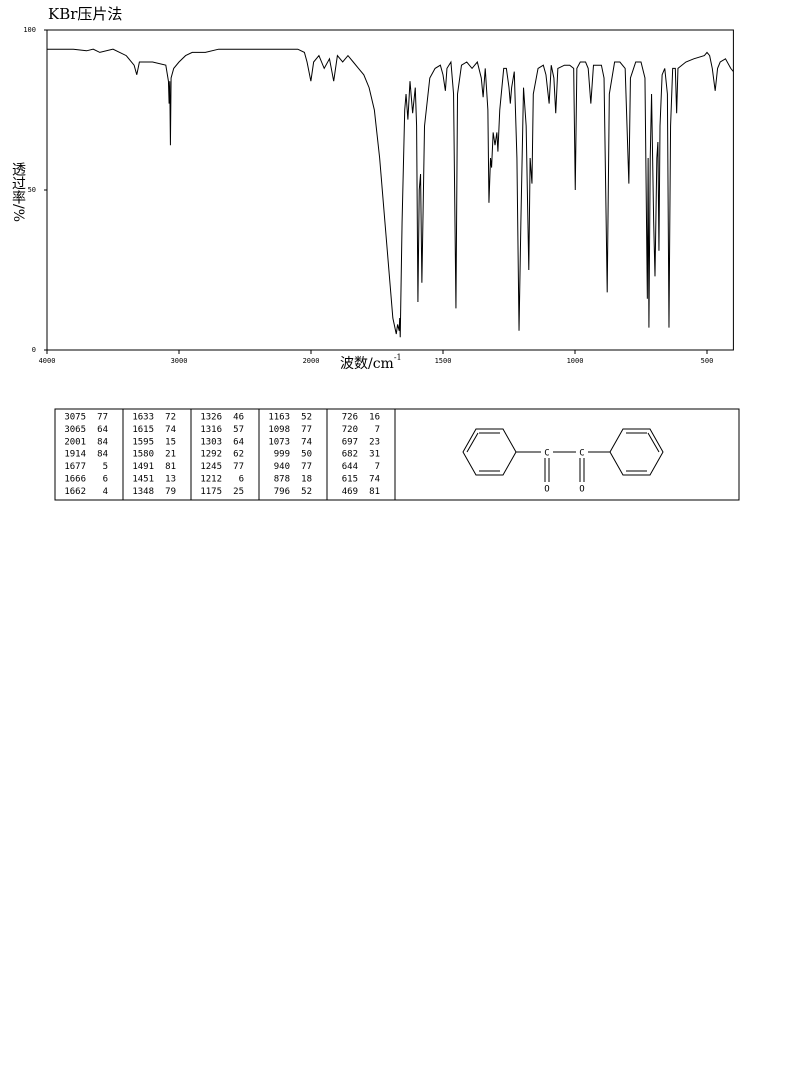 This screenshot has height=1077, width=794. I want to click on peak-wavenumber: 3065, so click(75, 430).